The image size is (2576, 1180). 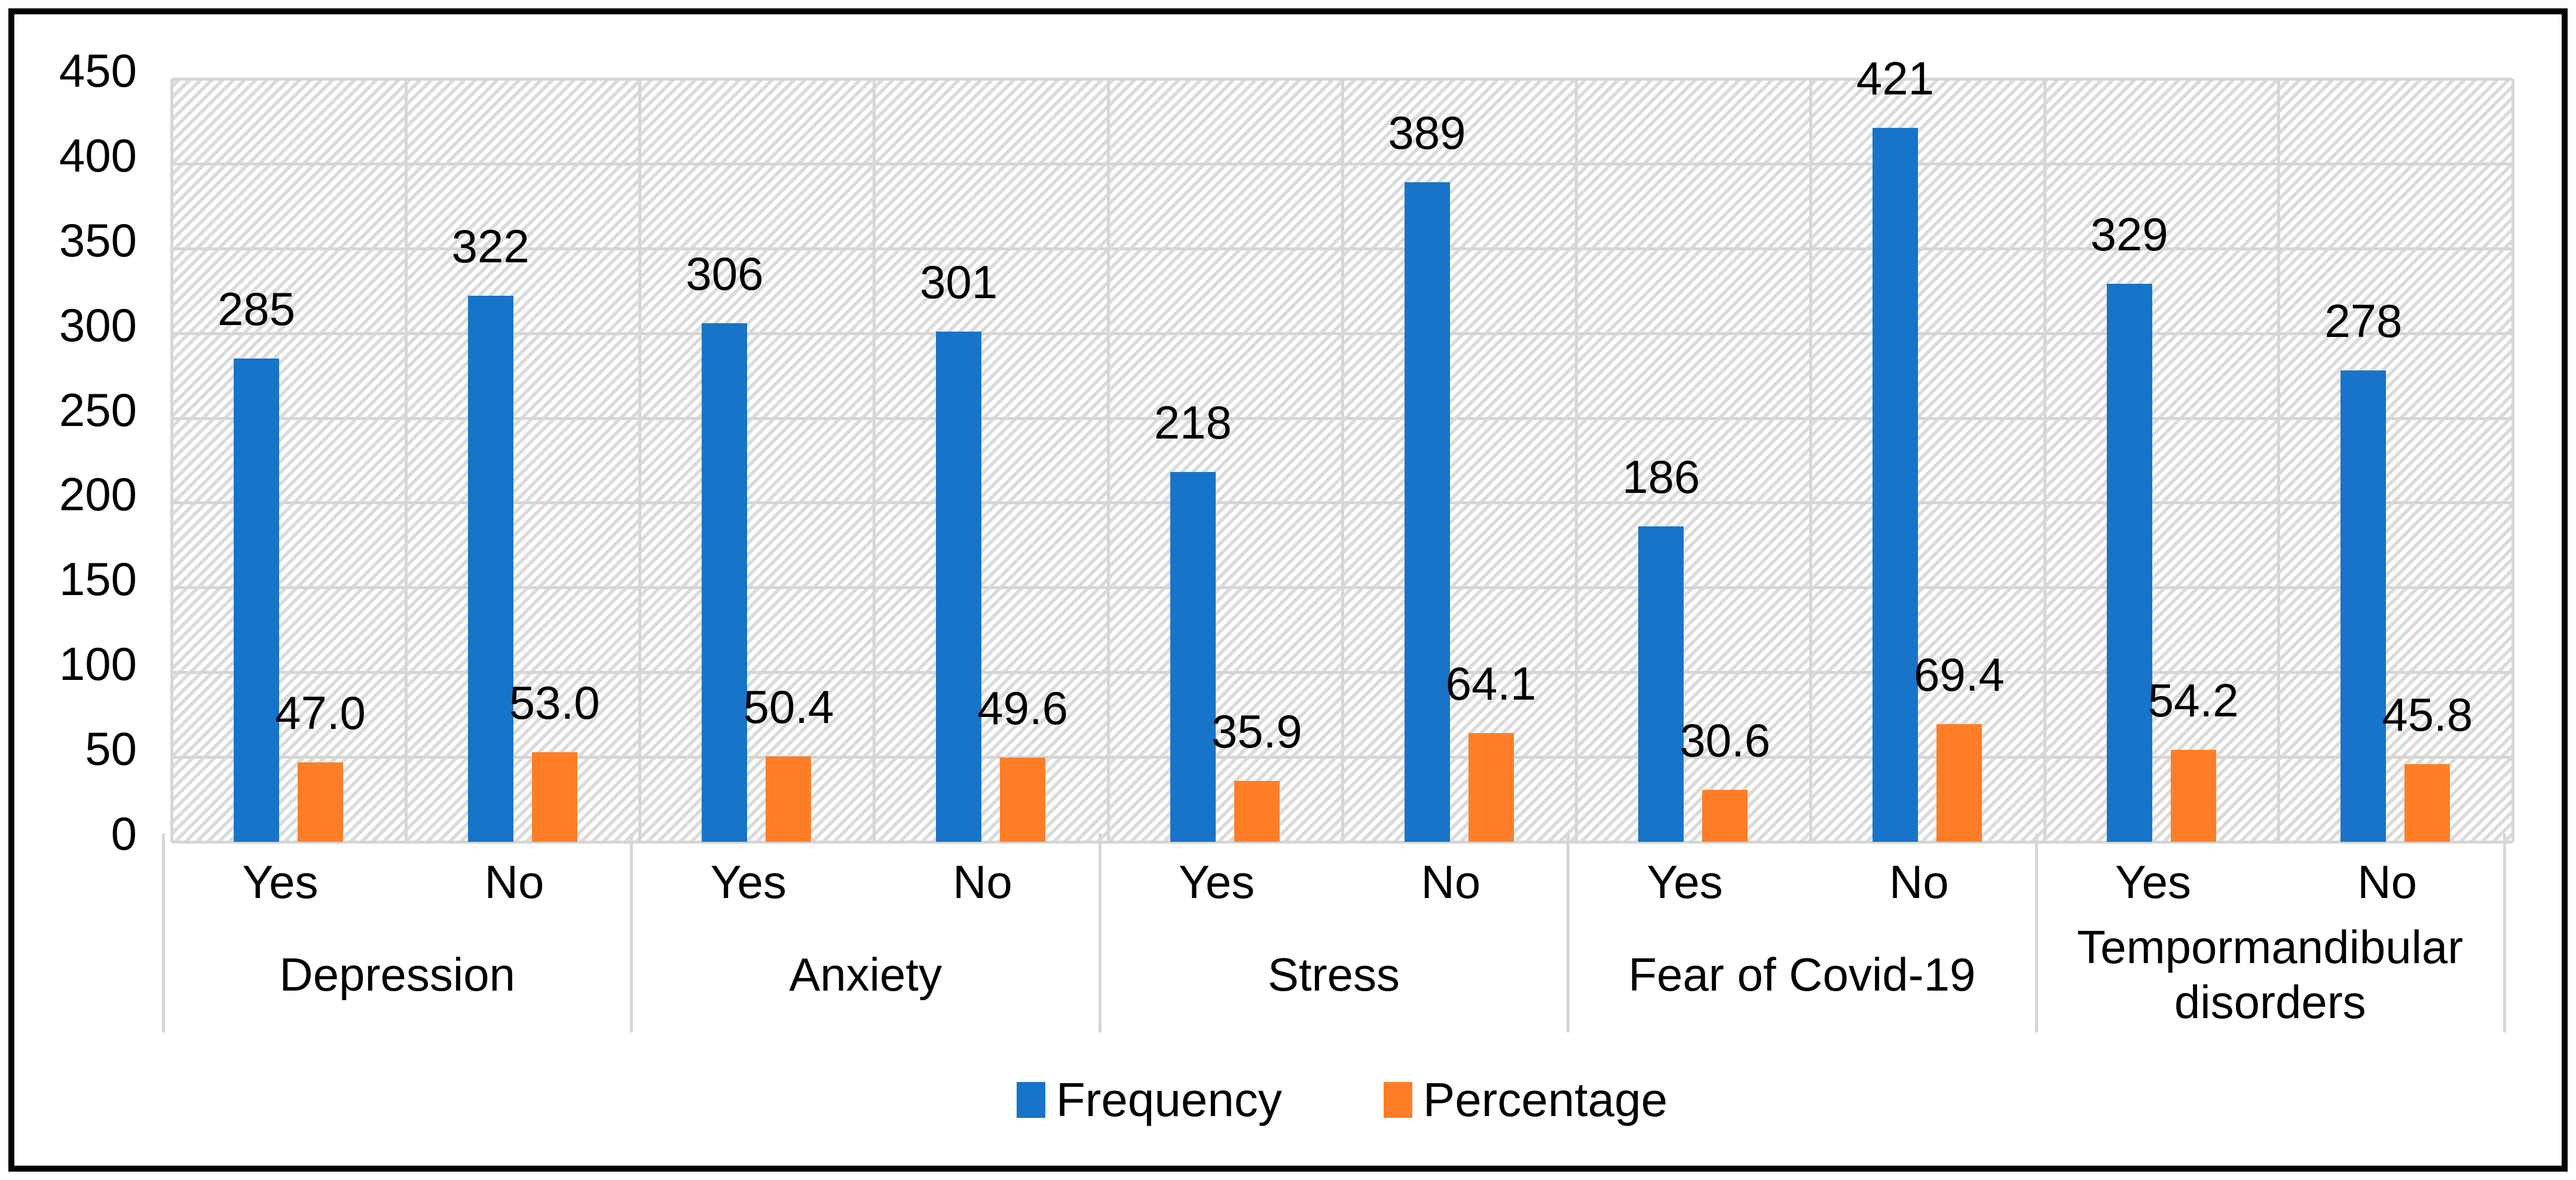 What do you see at coordinates (98, 664) in the screenshot?
I see `y-axis-tick-label: 100` at bounding box center [98, 664].